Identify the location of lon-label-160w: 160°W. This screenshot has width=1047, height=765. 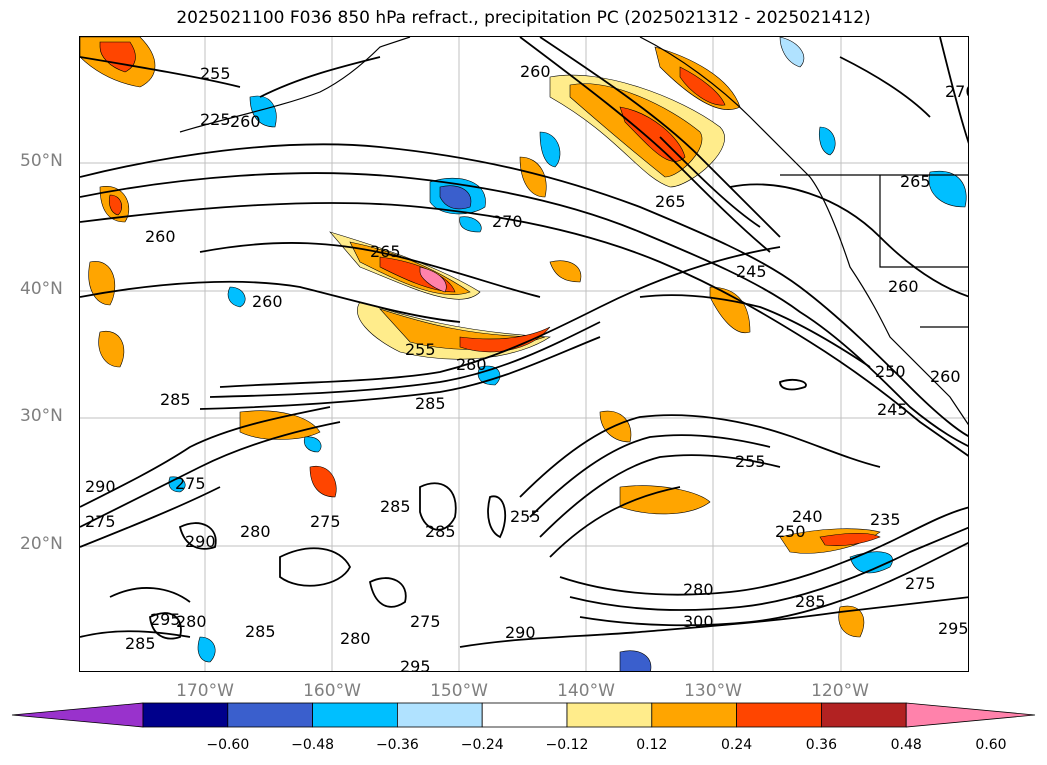
(332, 691).